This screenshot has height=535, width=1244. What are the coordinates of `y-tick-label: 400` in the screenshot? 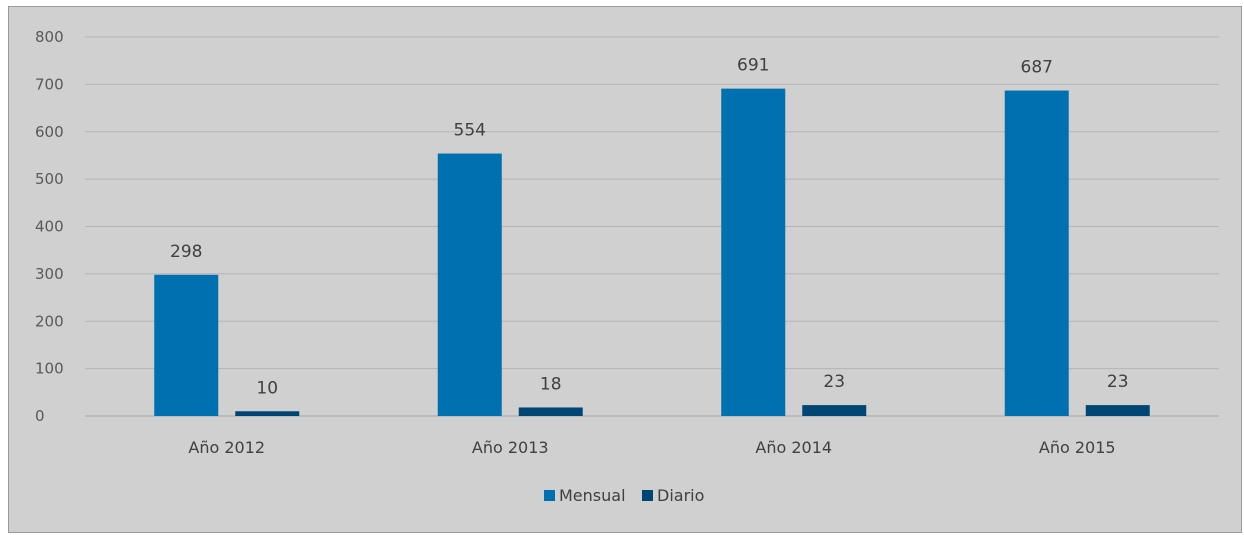 It's located at (49, 227).